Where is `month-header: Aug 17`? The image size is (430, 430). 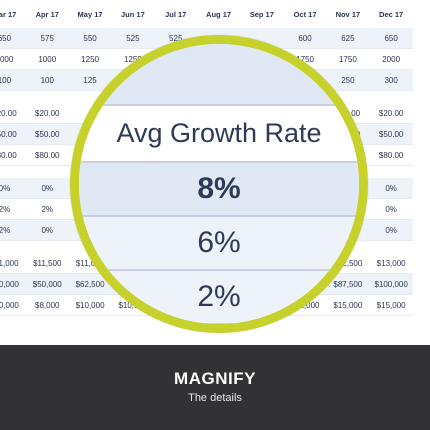 month-header: Aug 17 is located at coordinates (219, 14).